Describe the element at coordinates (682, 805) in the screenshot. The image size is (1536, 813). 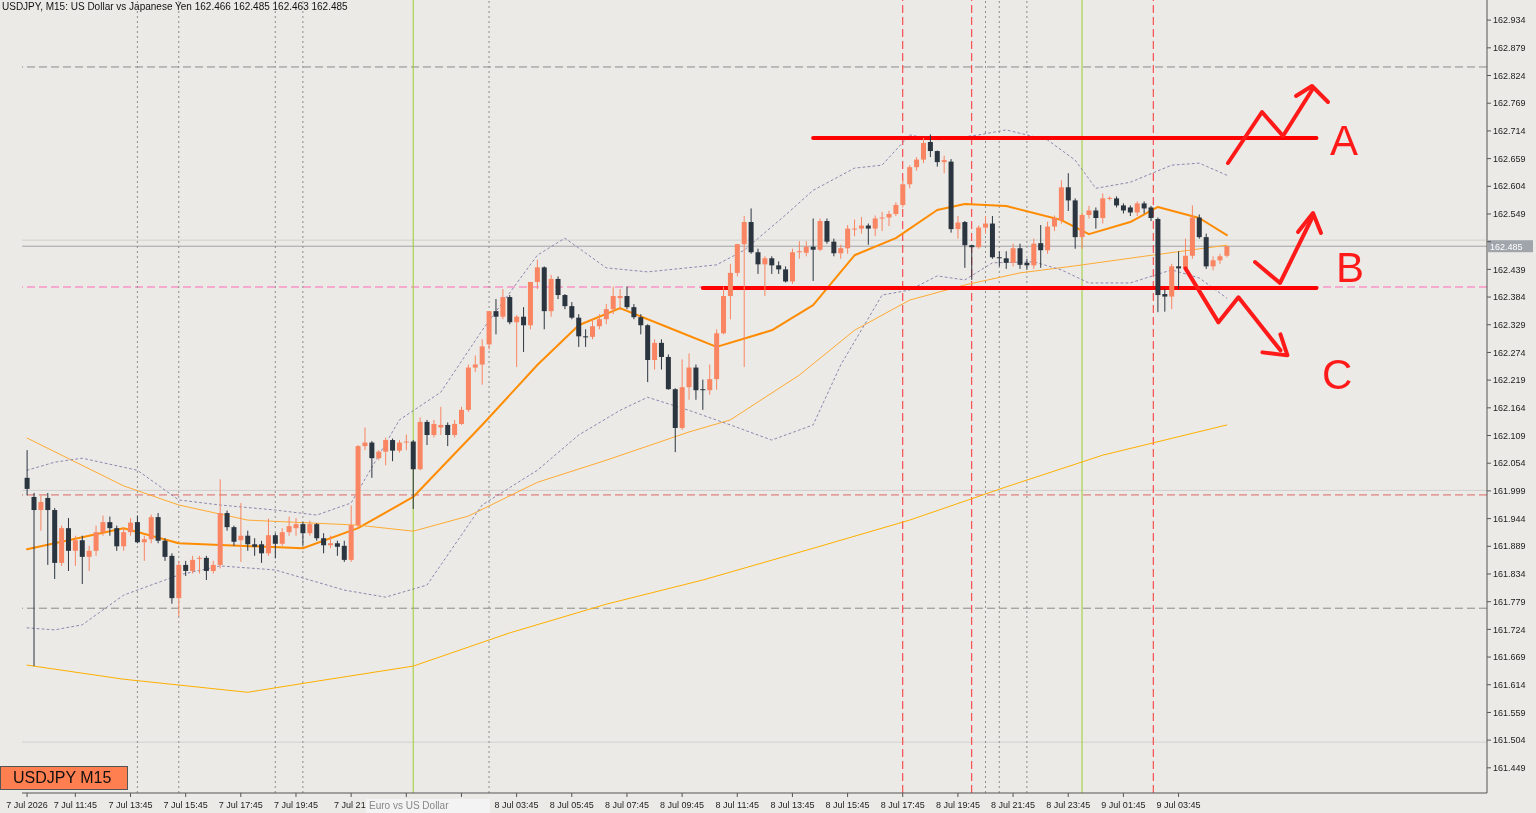
I see `x-tick-label: 8 Jul 09:45` at that location.